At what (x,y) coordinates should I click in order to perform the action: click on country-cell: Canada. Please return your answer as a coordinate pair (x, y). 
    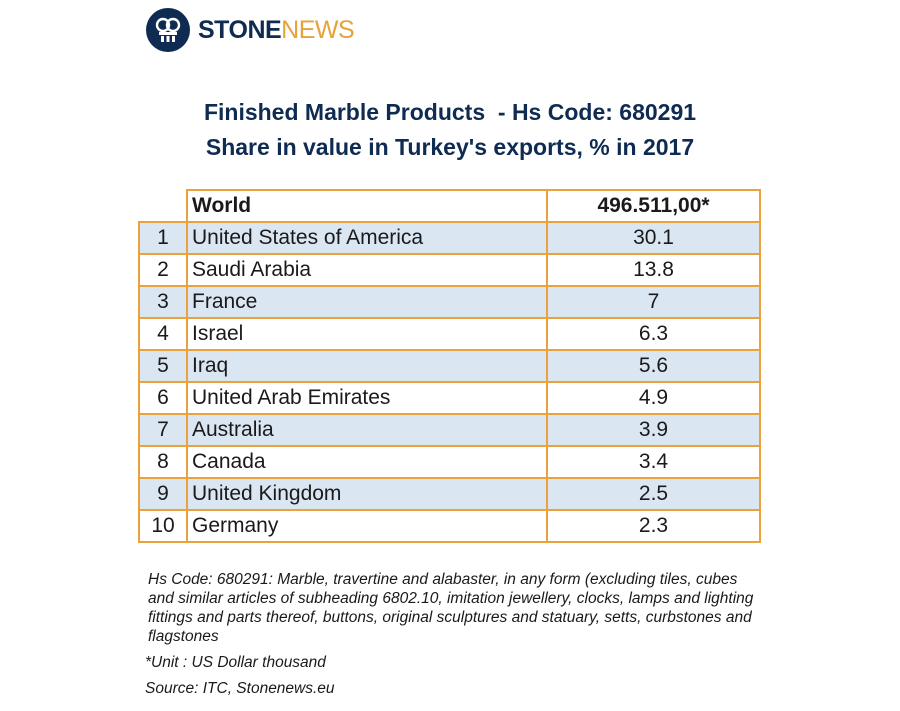
    Looking at the image, I should click on (367, 462).